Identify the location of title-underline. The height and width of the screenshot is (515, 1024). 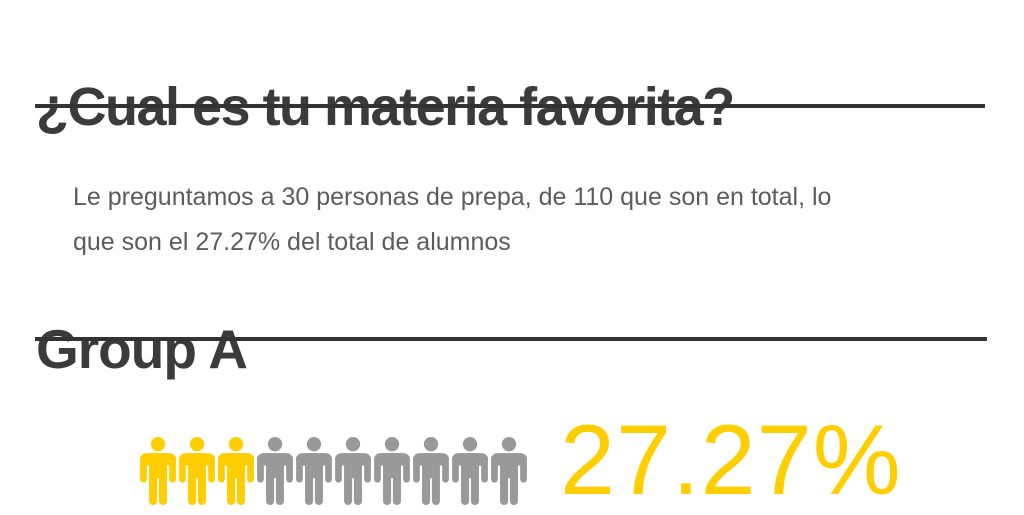
(510, 106).